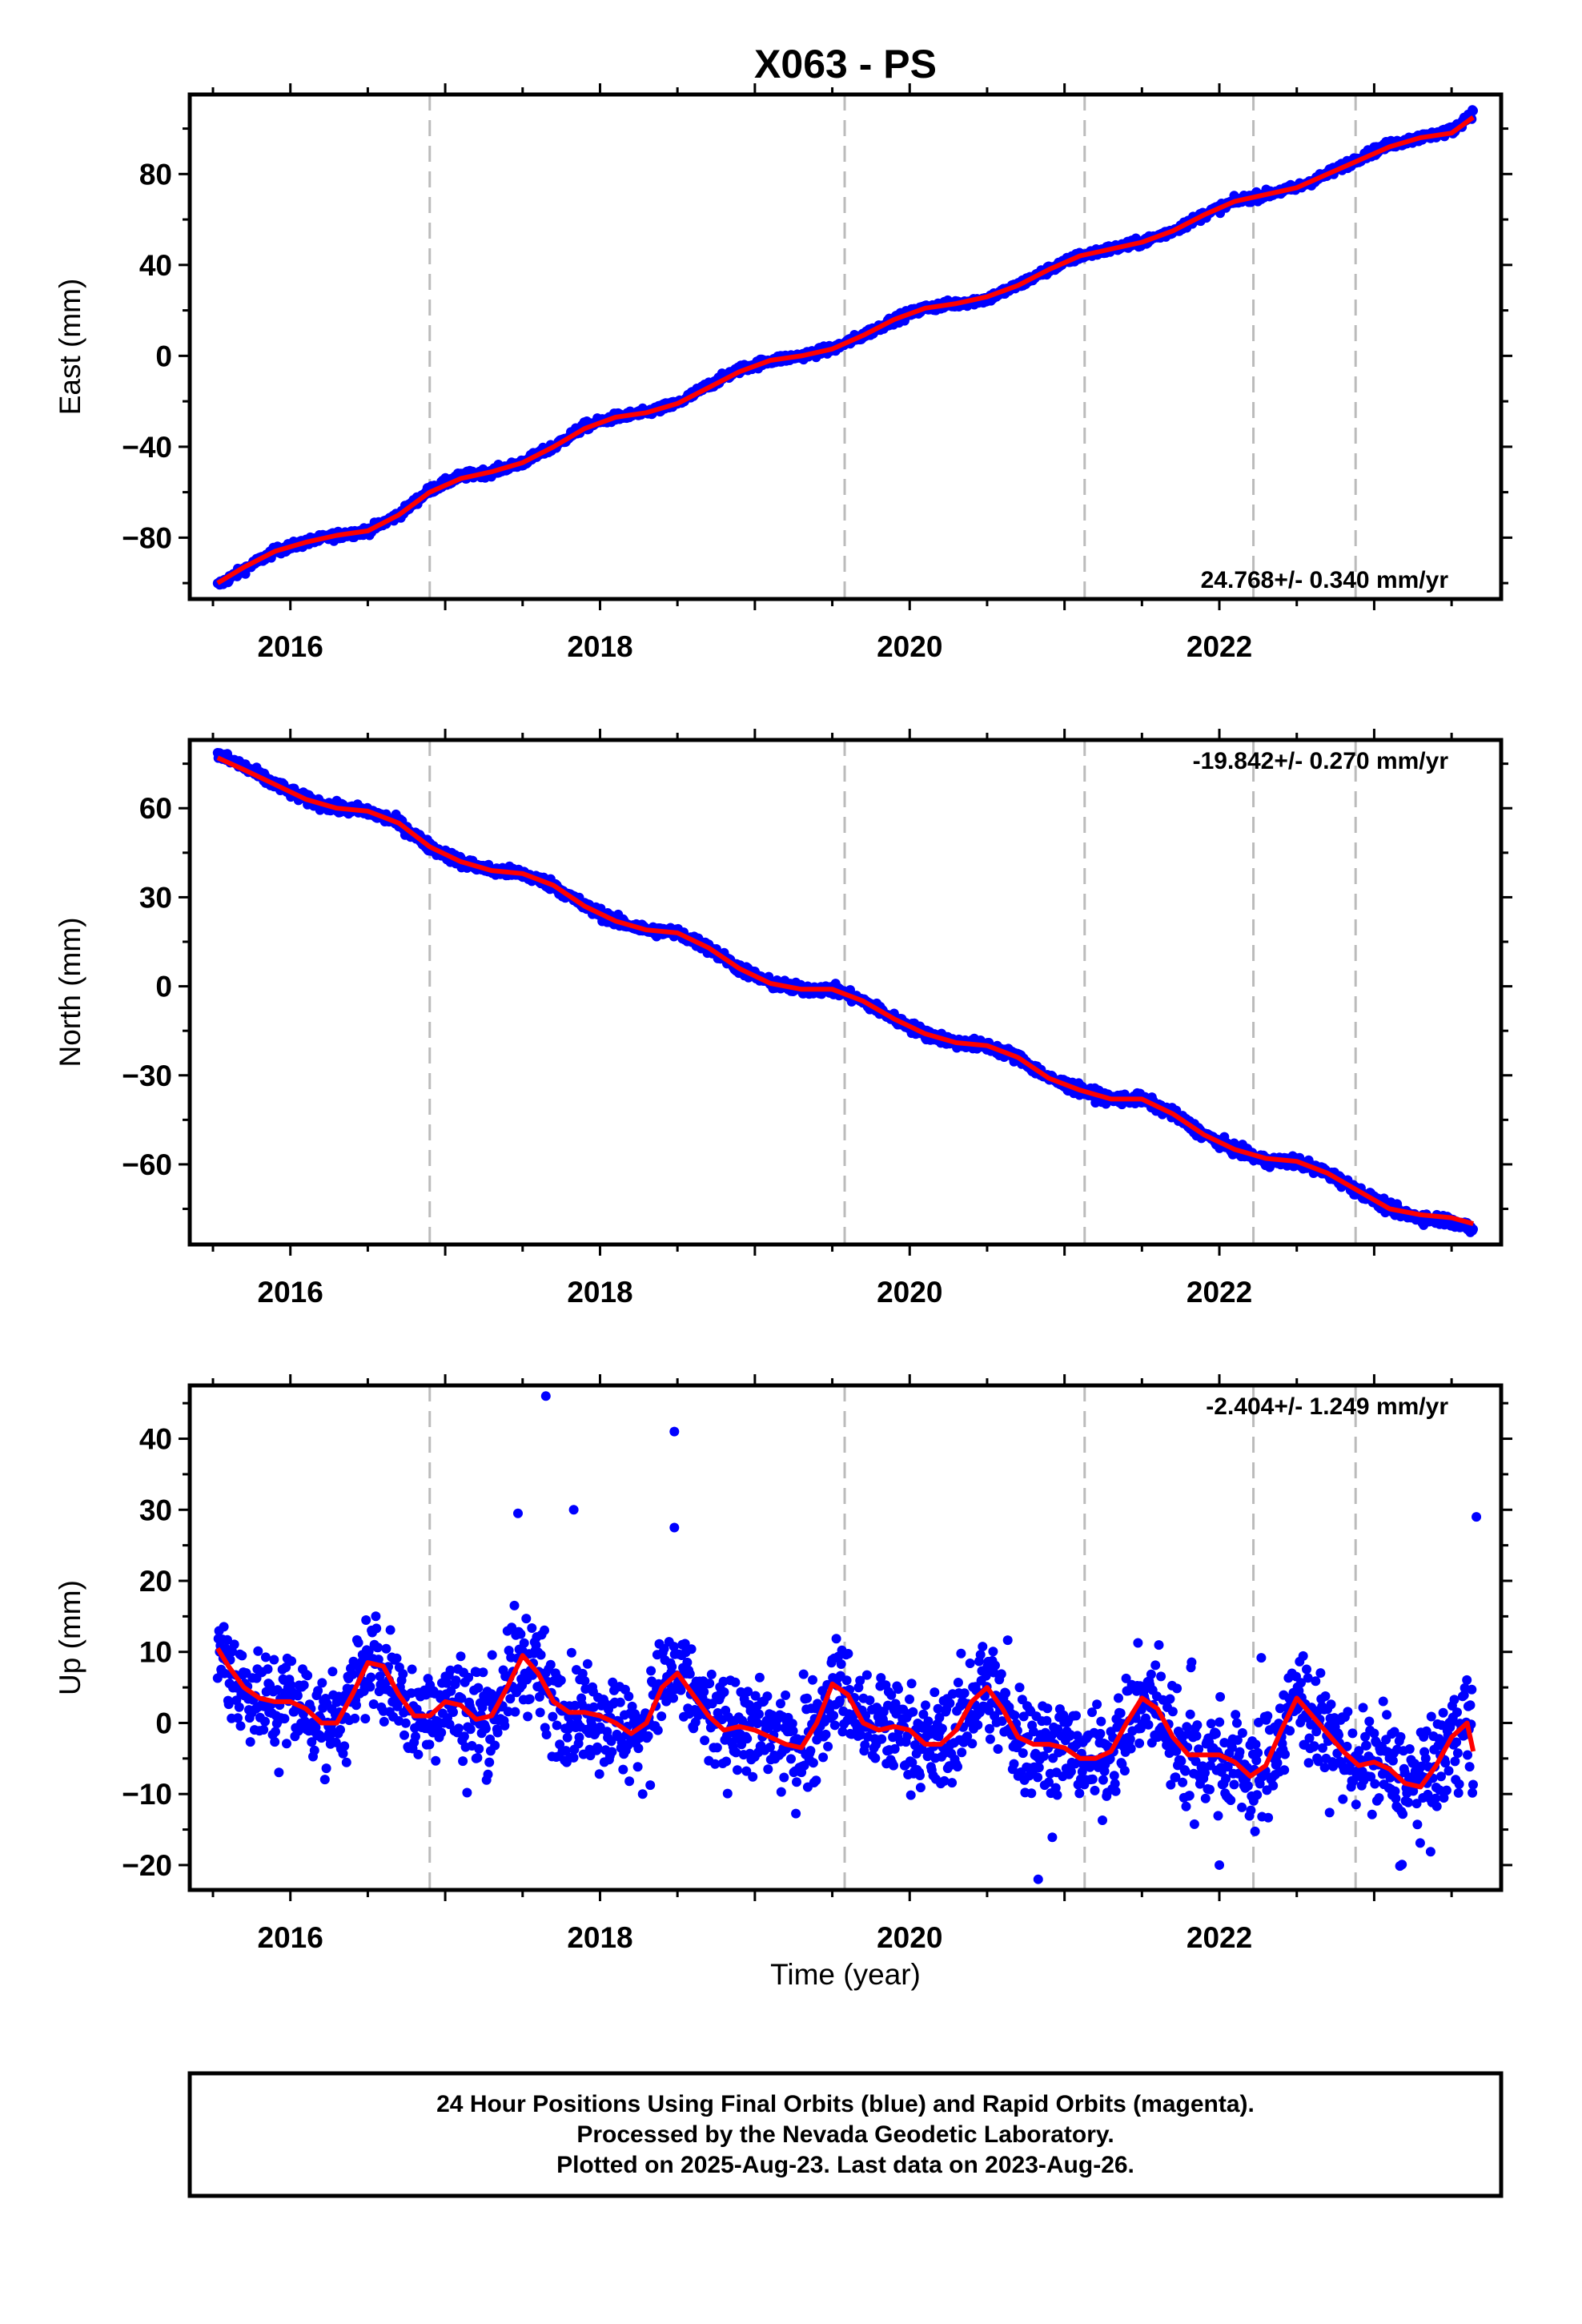  What do you see at coordinates (70, 347) in the screenshot?
I see `y-axis-label: East (mm)` at bounding box center [70, 347].